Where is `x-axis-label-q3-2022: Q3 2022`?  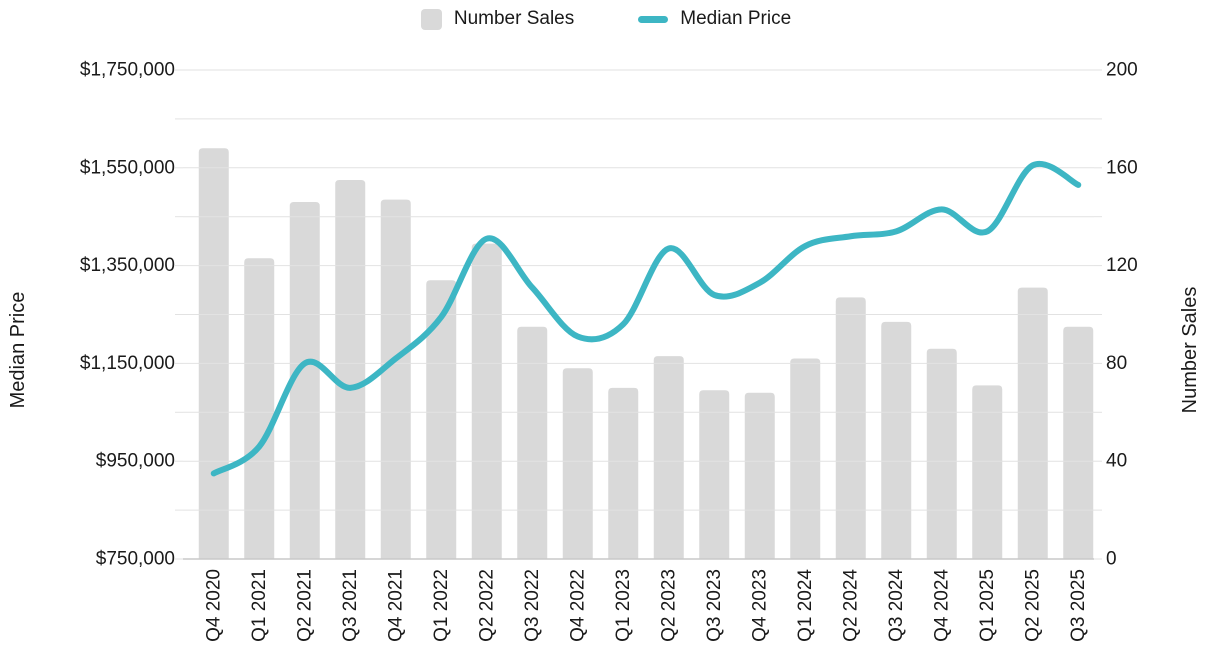 x-axis-label-q3-2022: Q3 2022 is located at coordinates (532, 605).